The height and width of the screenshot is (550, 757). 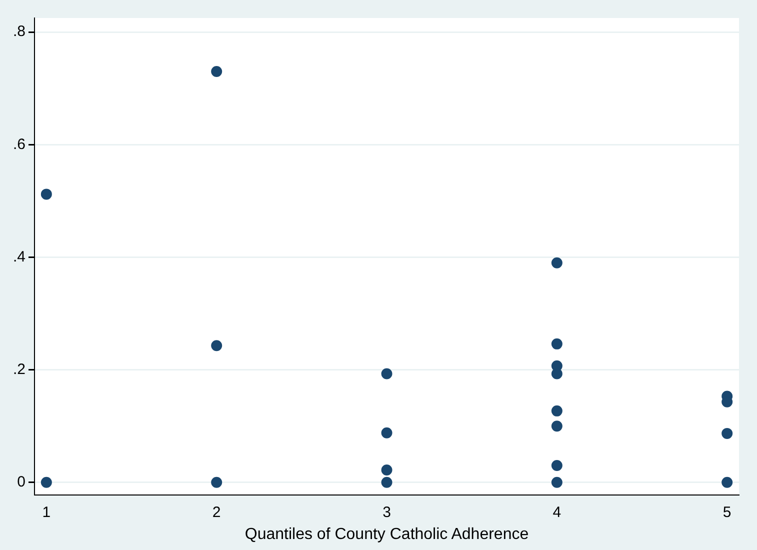 I want to click on x-tick-label: 1, so click(x=46, y=512).